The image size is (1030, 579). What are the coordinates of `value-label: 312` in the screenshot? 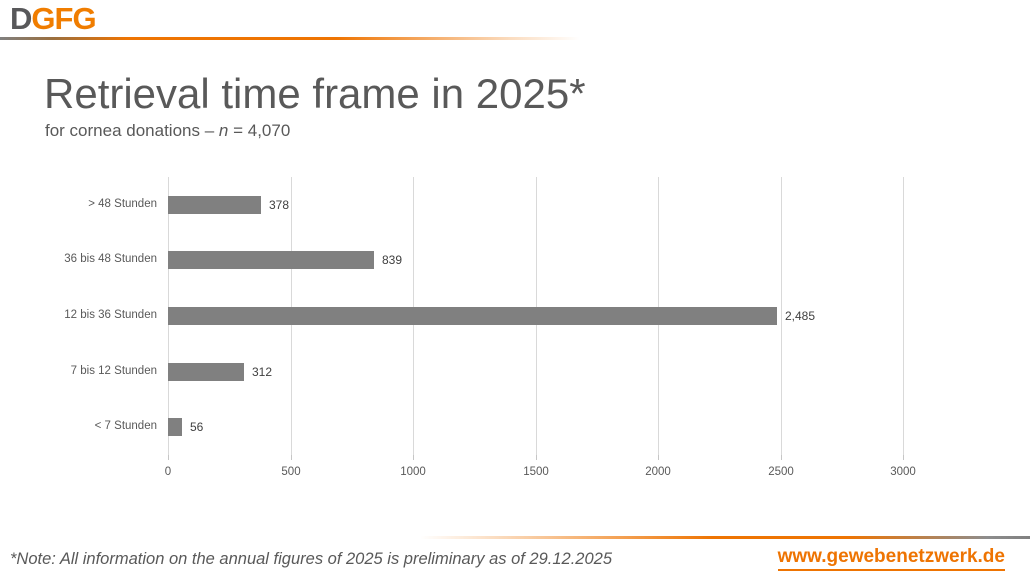 It's located at (262, 372).